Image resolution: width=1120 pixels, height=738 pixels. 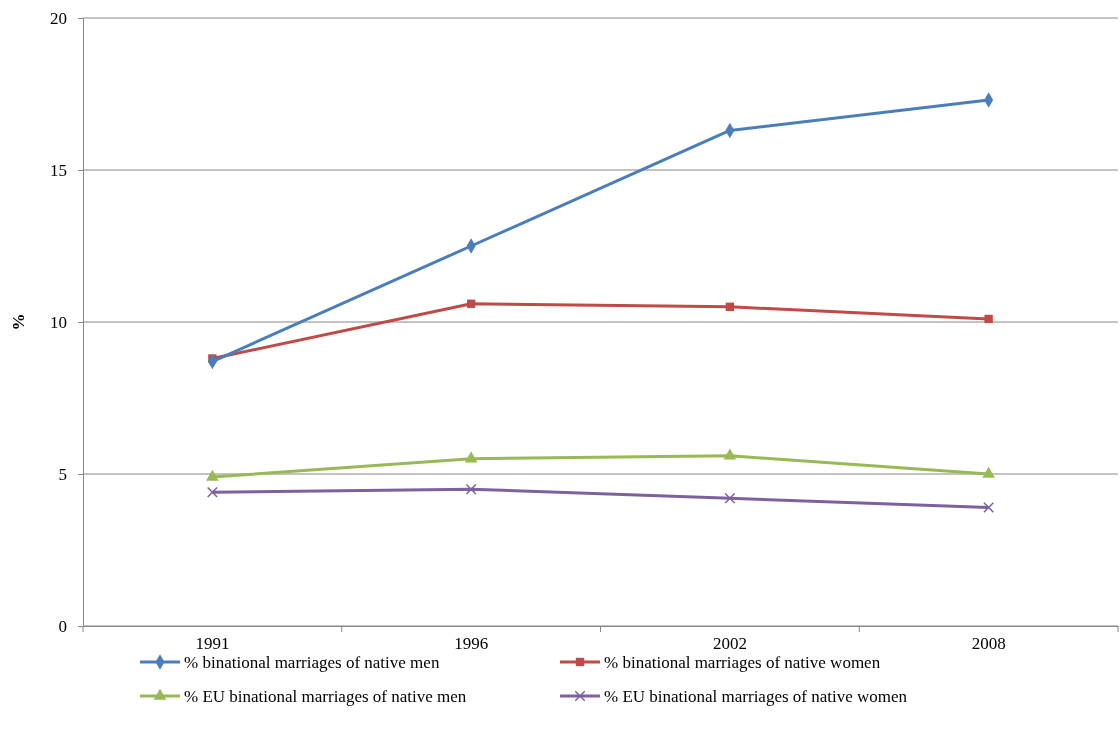 What do you see at coordinates (742, 662) in the screenshot?
I see `legend-label: % binational marriages of native women` at bounding box center [742, 662].